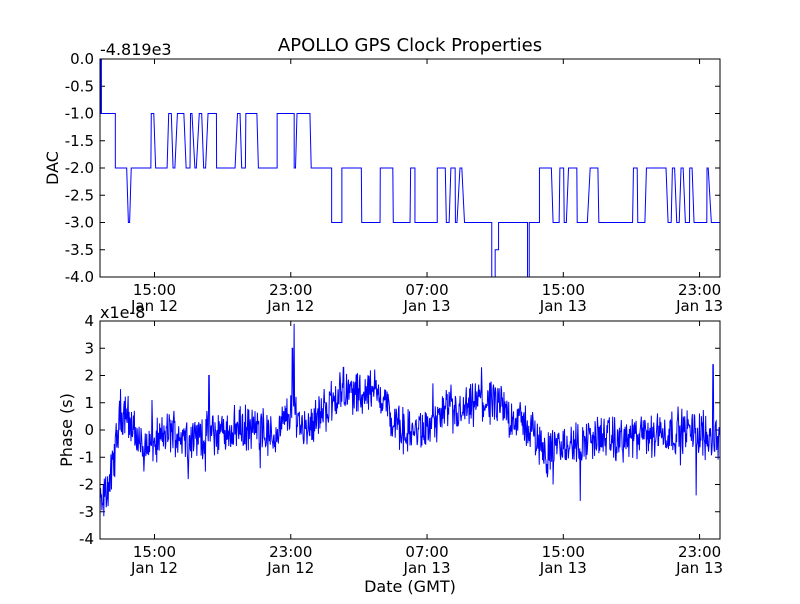 This screenshot has height=604, width=800. What do you see at coordinates (52, 168) in the screenshot?
I see `dac-y-axis-label: DAC` at bounding box center [52, 168].